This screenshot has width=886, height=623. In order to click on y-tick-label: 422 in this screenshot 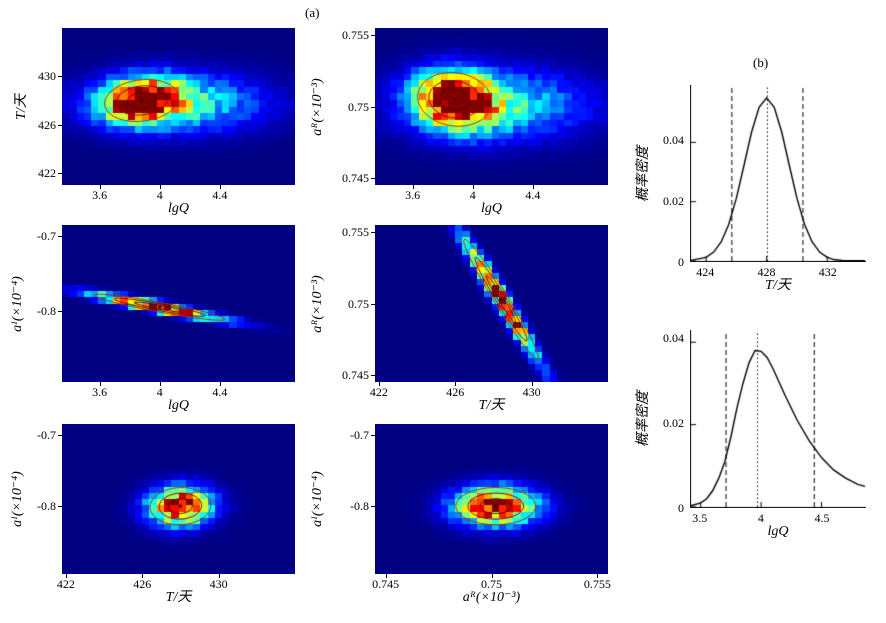, I will do `click(47, 172)`.